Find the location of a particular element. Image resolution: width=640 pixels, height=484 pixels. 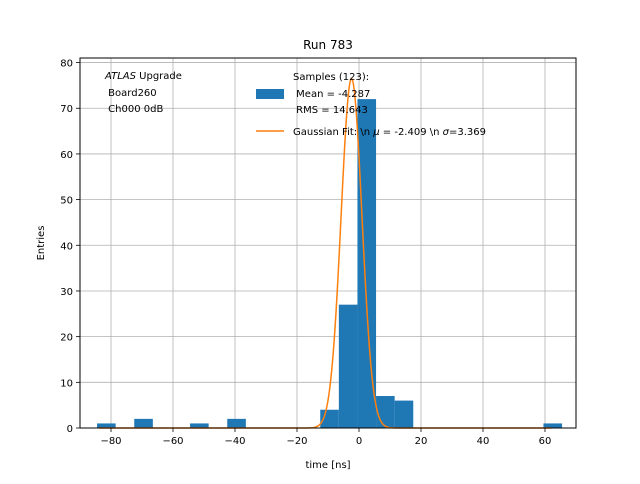

x-tick-label: −20 is located at coordinates (296, 441).